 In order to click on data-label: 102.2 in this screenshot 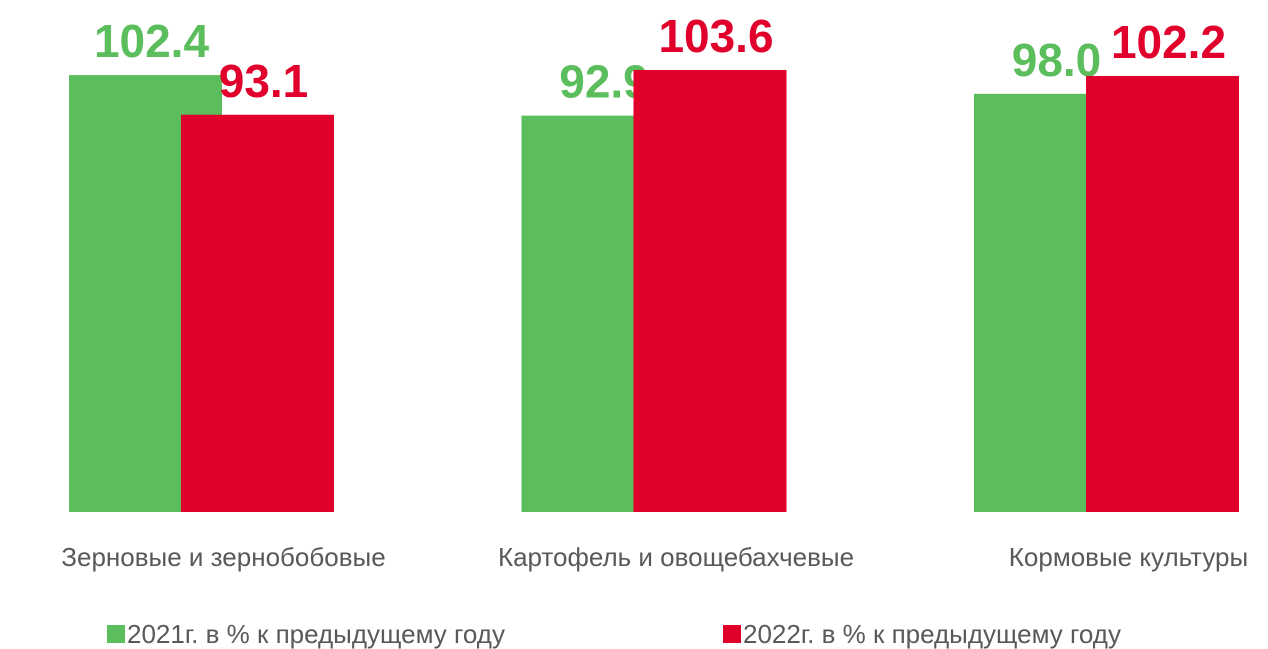, I will do `click(1168, 42)`.